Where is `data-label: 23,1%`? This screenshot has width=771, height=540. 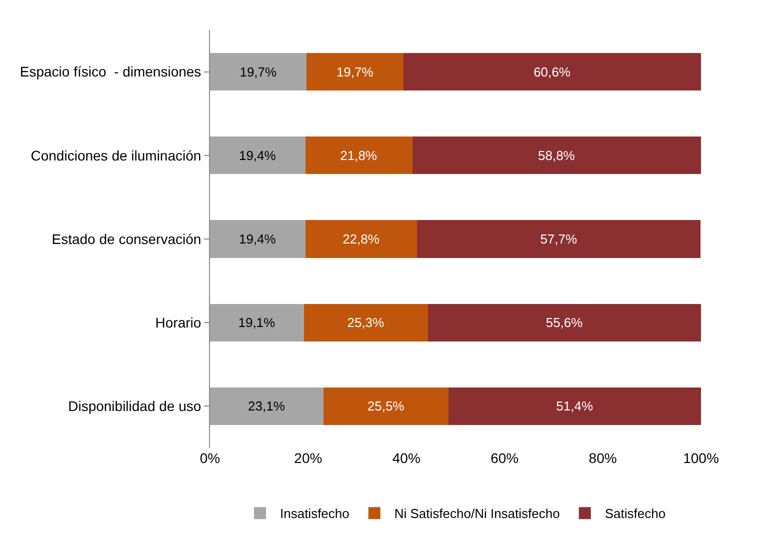
data-label: 23,1% is located at coordinates (267, 406).